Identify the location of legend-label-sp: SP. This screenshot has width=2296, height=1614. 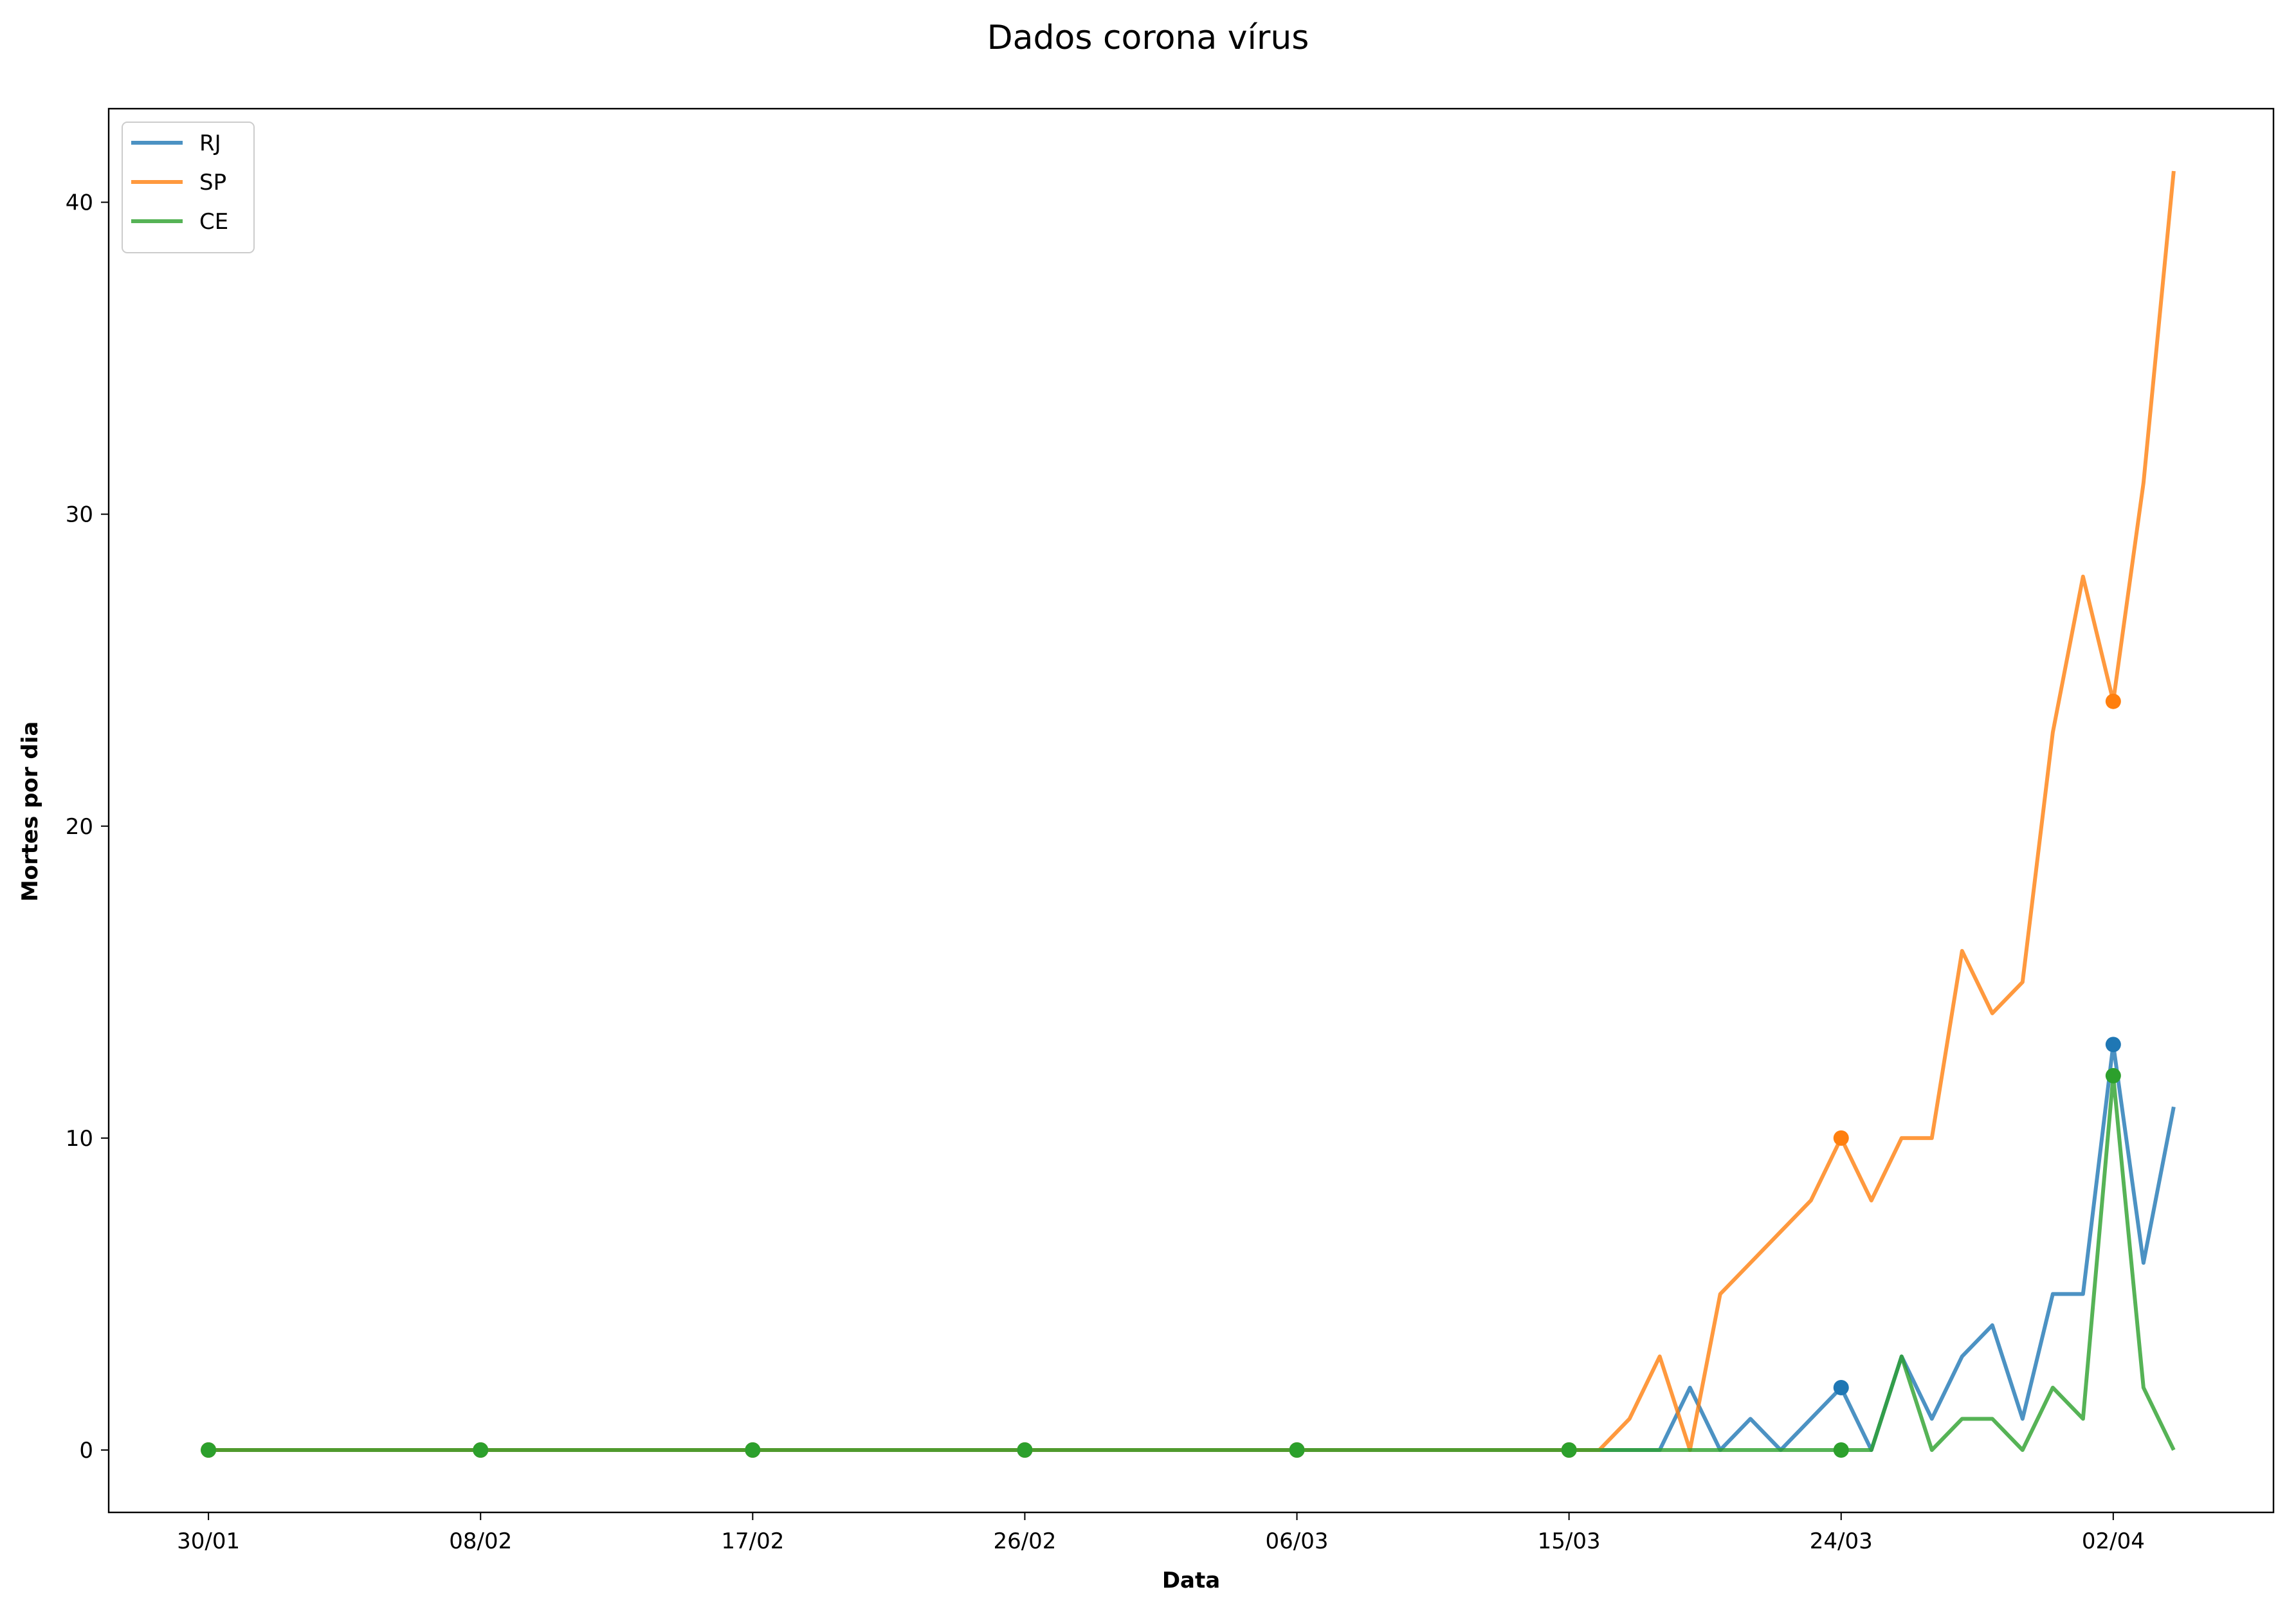
(213, 182).